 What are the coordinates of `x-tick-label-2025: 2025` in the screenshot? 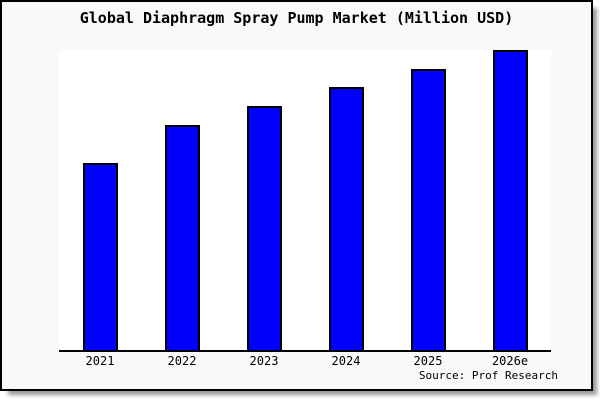 It's located at (428, 361).